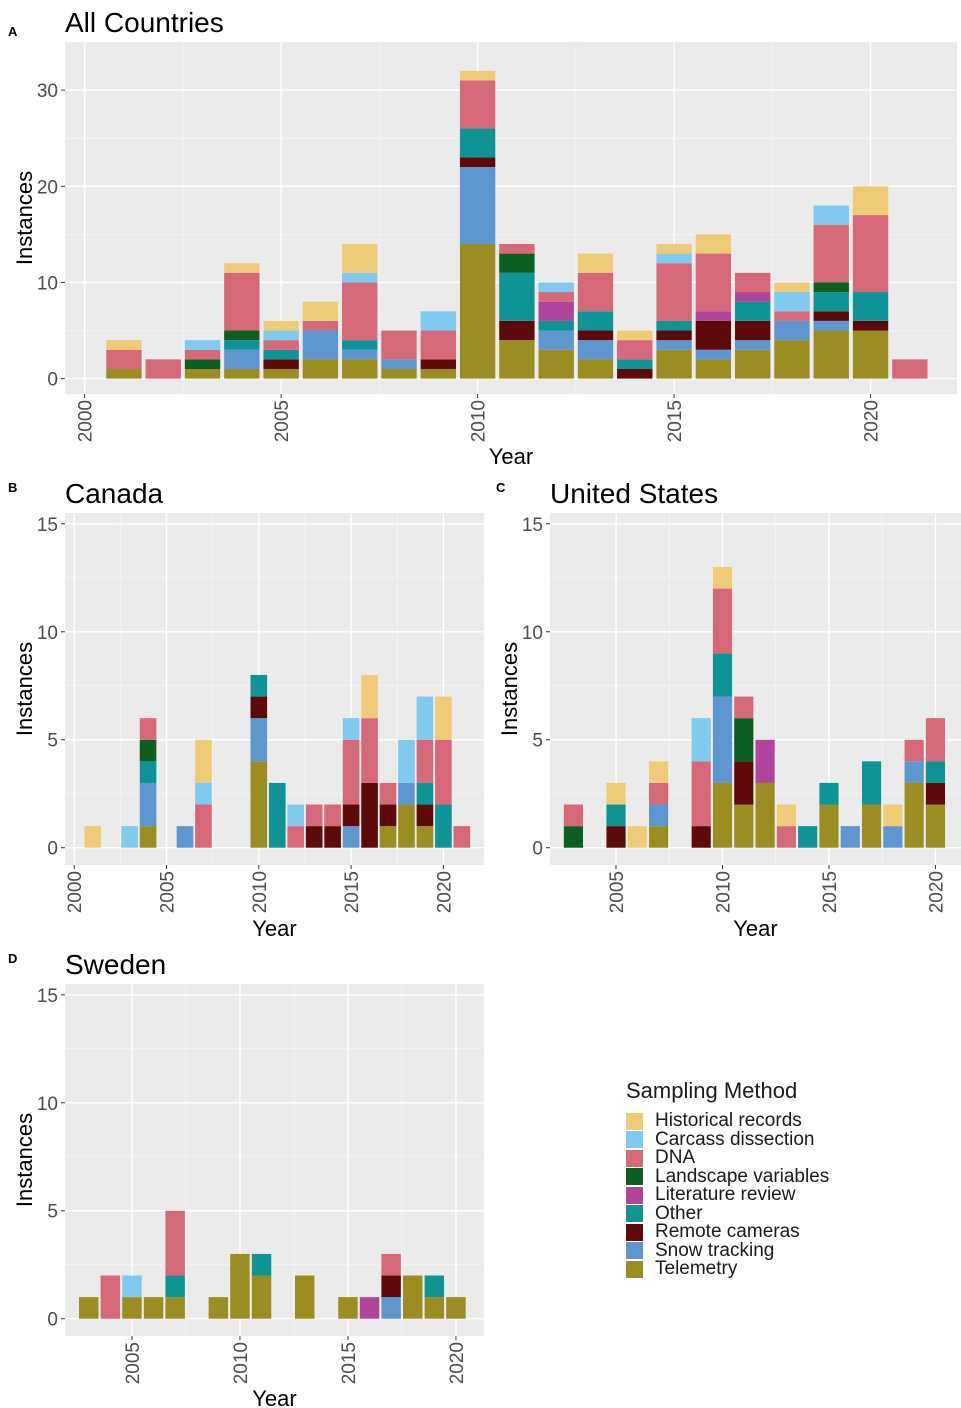 This screenshot has height=1408, width=961. Describe the element at coordinates (727, 1231) in the screenshot. I see `legend-item: Remote cameras` at that location.